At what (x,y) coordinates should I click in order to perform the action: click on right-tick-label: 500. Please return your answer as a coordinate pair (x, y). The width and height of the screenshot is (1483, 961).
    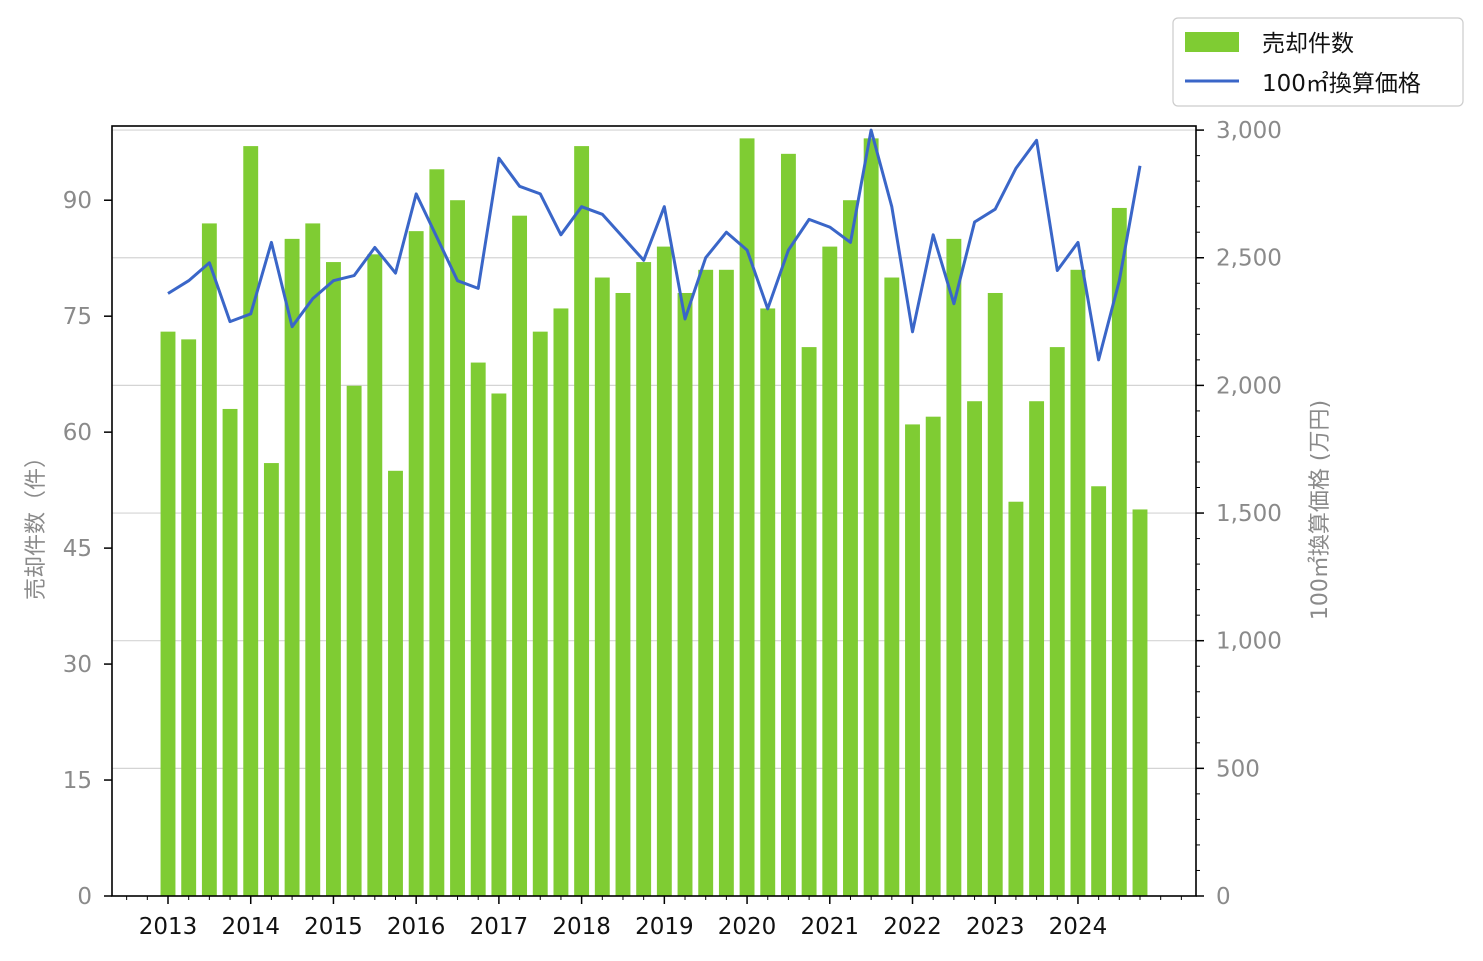
    Looking at the image, I should click on (1238, 769).